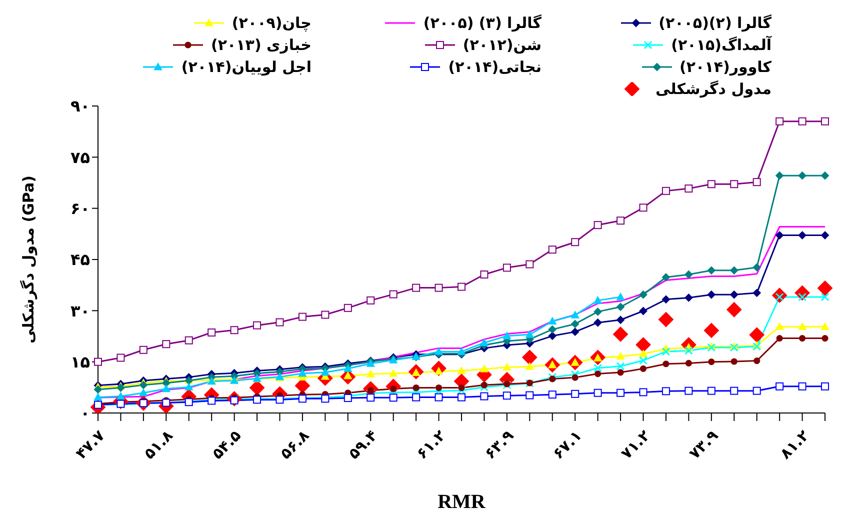 This screenshot has width=847, height=526. Describe the element at coordinates (272, 23) in the screenshot. I see `legend-label: چان(۲۰۰۹)` at that location.